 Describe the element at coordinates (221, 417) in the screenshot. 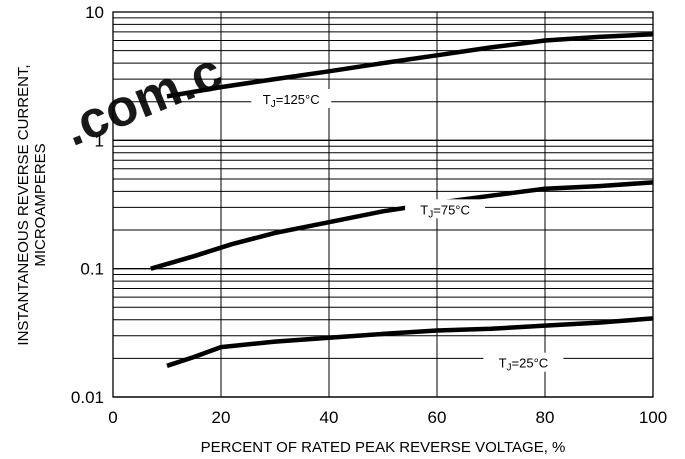

I see `x-tick-label: 20` at that location.